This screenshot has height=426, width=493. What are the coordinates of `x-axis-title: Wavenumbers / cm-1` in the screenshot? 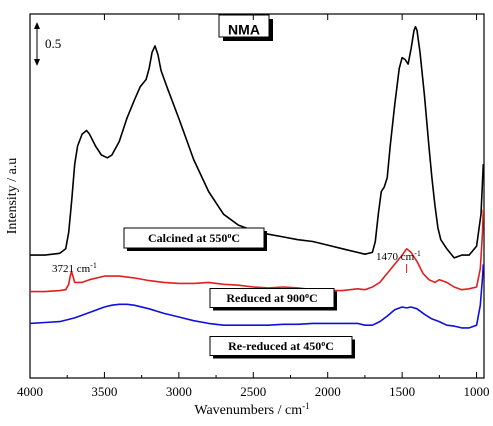 It's located at (251, 409).